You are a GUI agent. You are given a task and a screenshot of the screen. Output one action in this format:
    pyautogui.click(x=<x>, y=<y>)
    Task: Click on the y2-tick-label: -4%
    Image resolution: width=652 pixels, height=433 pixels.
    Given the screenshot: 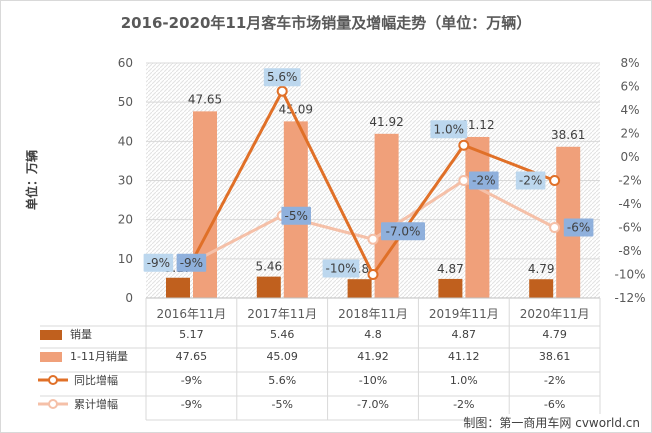 What is the action you would take?
    pyautogui.click(x=629, y=204)
    